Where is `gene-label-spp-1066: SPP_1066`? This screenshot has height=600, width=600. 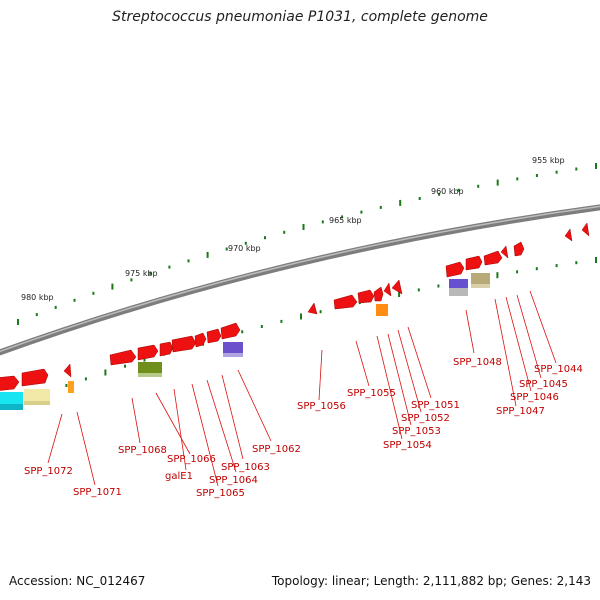 gene-label-spp-1066: SPP_1066 is located at coordinates (191, 459).